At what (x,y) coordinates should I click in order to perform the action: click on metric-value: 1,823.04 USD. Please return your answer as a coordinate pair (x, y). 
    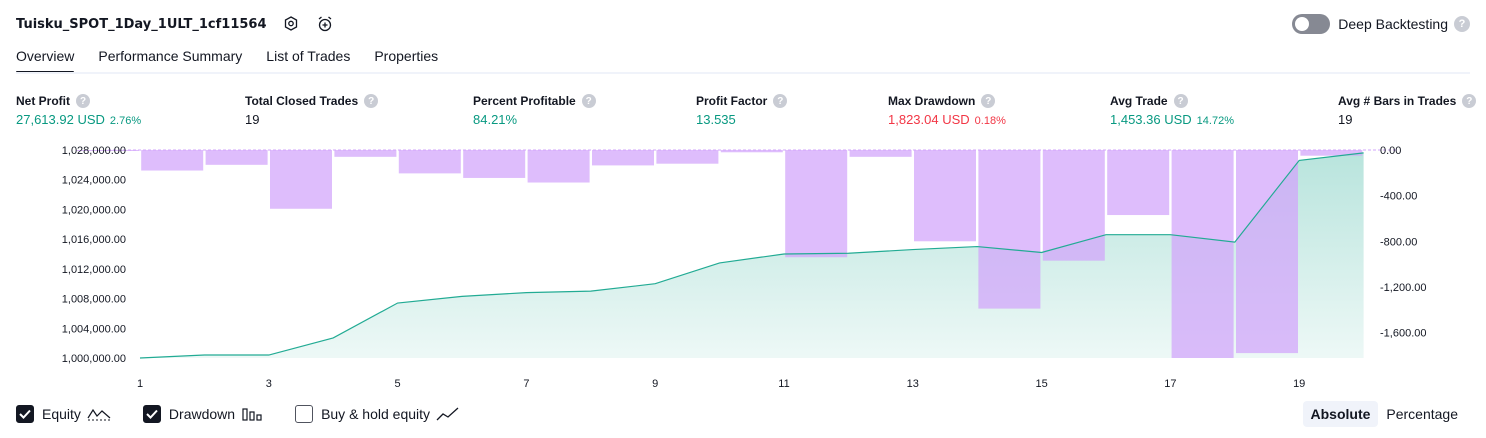
    Looking at the image, I should click on (929, 119).